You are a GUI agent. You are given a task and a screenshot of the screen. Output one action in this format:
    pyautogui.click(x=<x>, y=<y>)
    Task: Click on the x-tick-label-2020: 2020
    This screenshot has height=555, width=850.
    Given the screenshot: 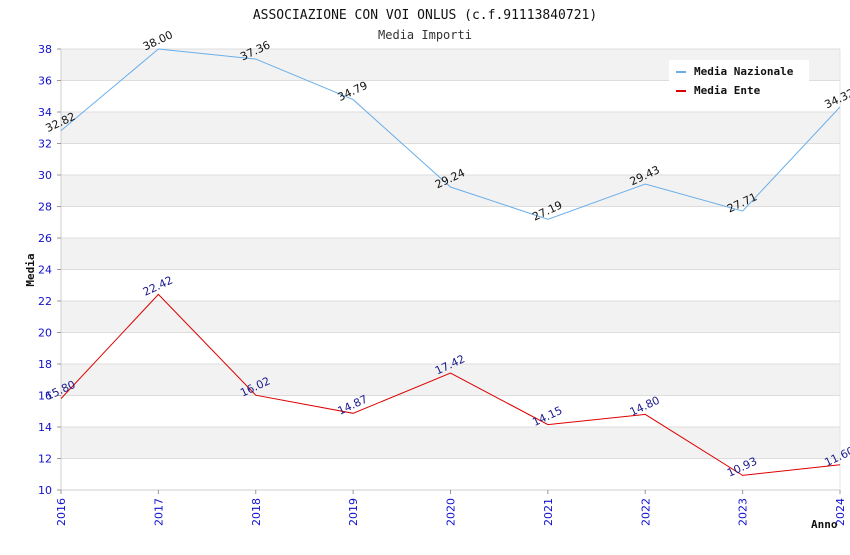 What is the action you would take?
    pyautogui.click(x=451, y=512)
    